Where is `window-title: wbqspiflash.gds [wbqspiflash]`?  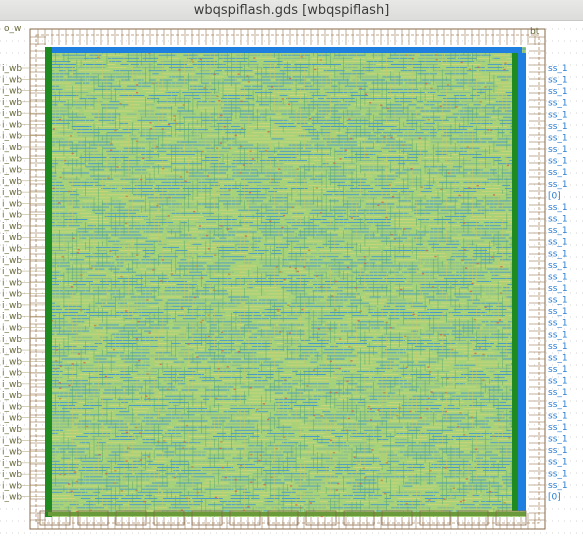 window-title: wbqspiflash.gds [wbqspiflash] is located at coordinates (291, 10).